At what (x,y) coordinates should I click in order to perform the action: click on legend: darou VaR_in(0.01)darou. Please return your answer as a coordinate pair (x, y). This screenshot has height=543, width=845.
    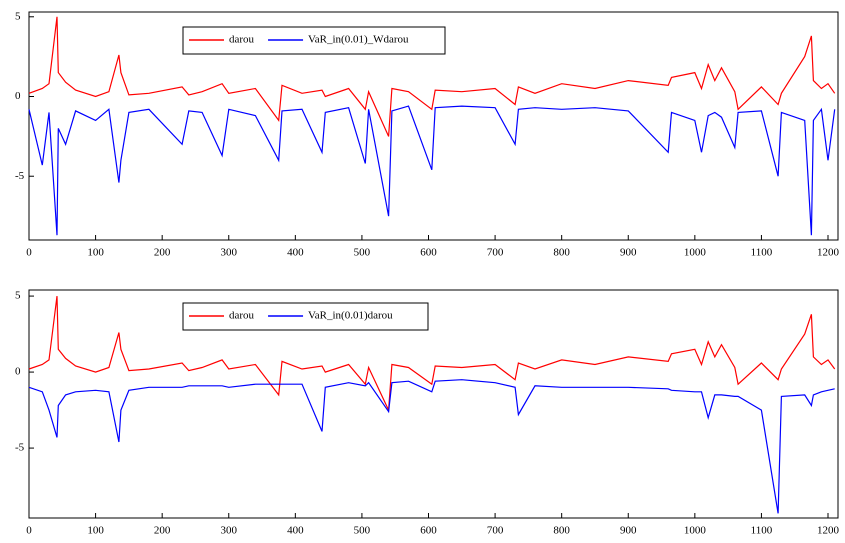
    Looking at the image, I should click on (305, 316).